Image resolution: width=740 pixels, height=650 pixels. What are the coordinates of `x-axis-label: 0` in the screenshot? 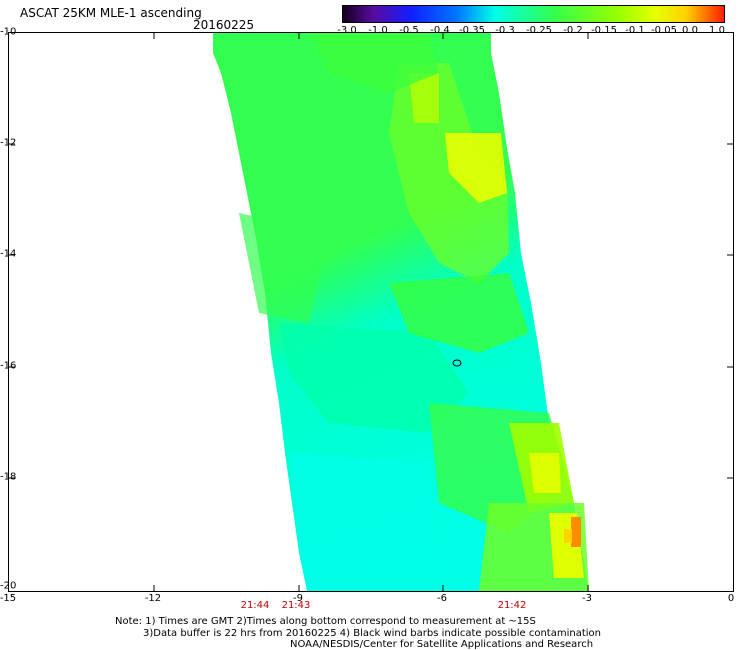 It's located at (731, 598).